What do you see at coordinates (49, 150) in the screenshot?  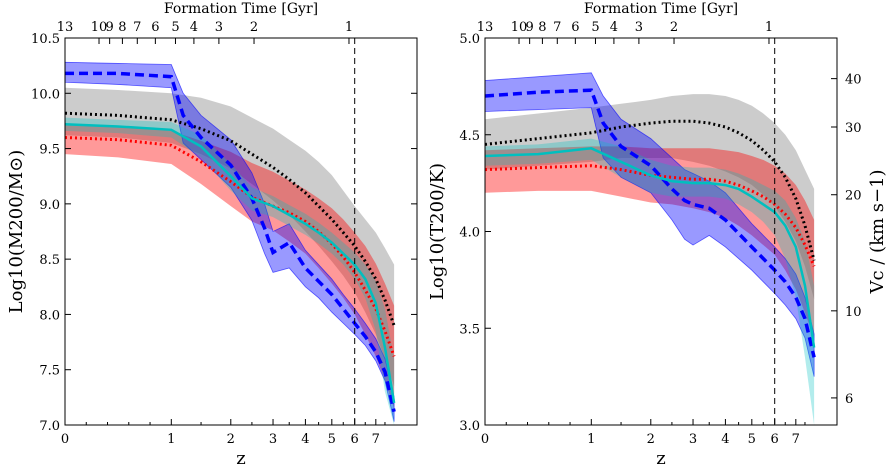 I see `y-tick-label: 9.5` at bounding box center [49, 150].